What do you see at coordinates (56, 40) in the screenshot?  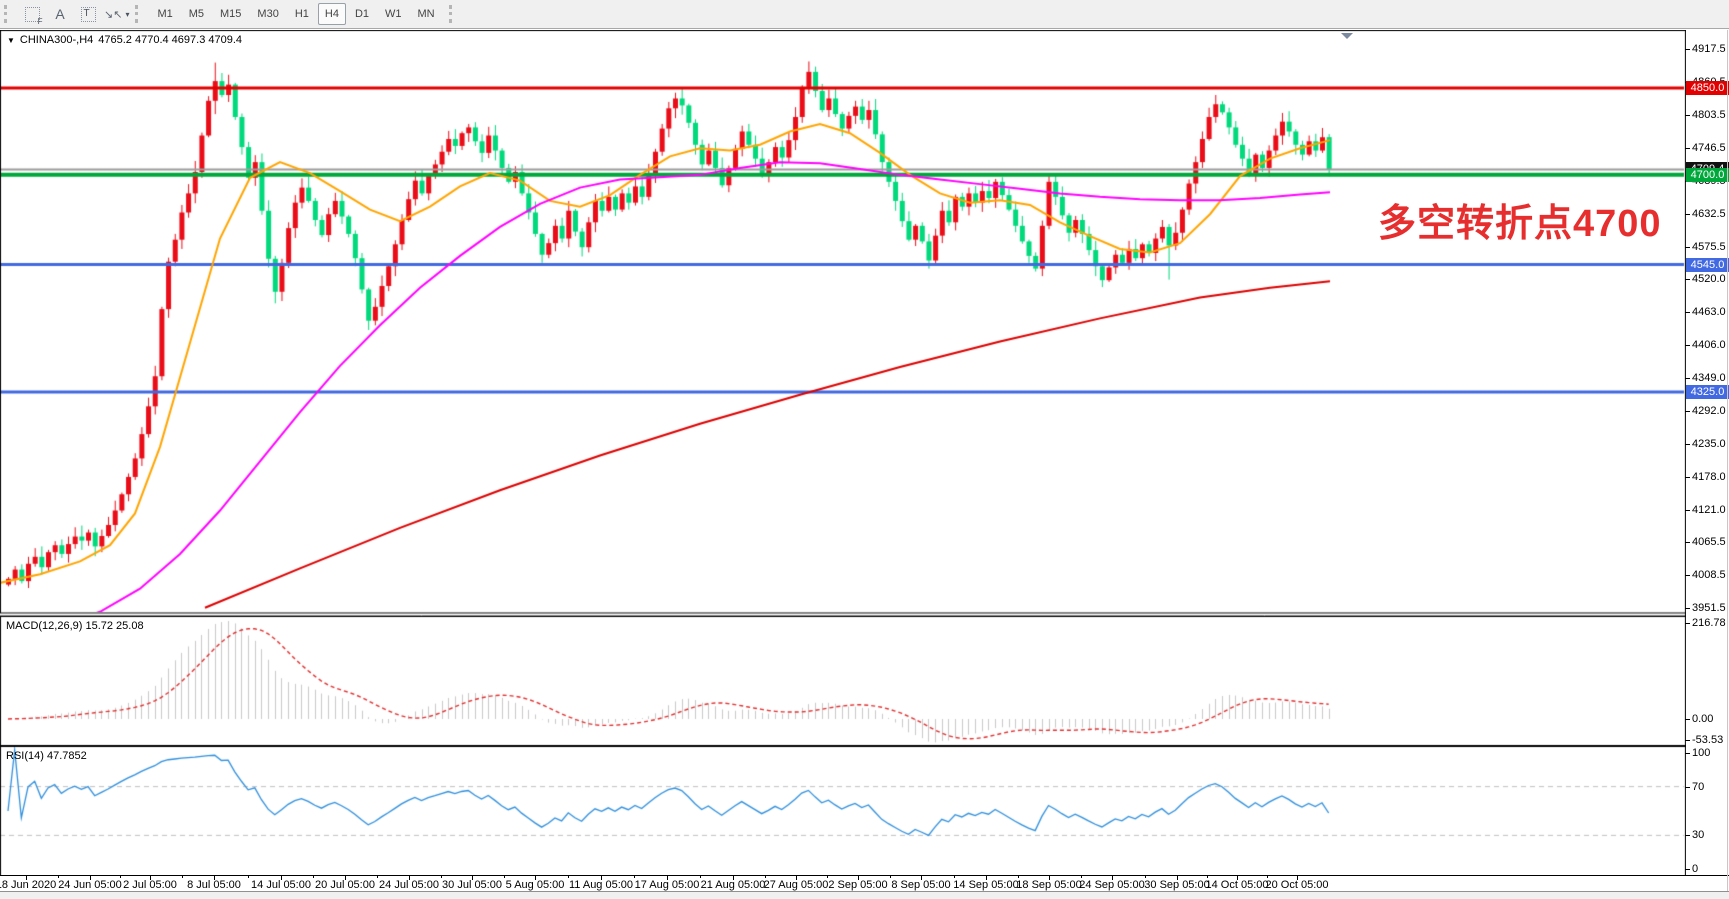 I see `symbol-period-label: CHINA300-,H4` at bounding box center [56, 40].